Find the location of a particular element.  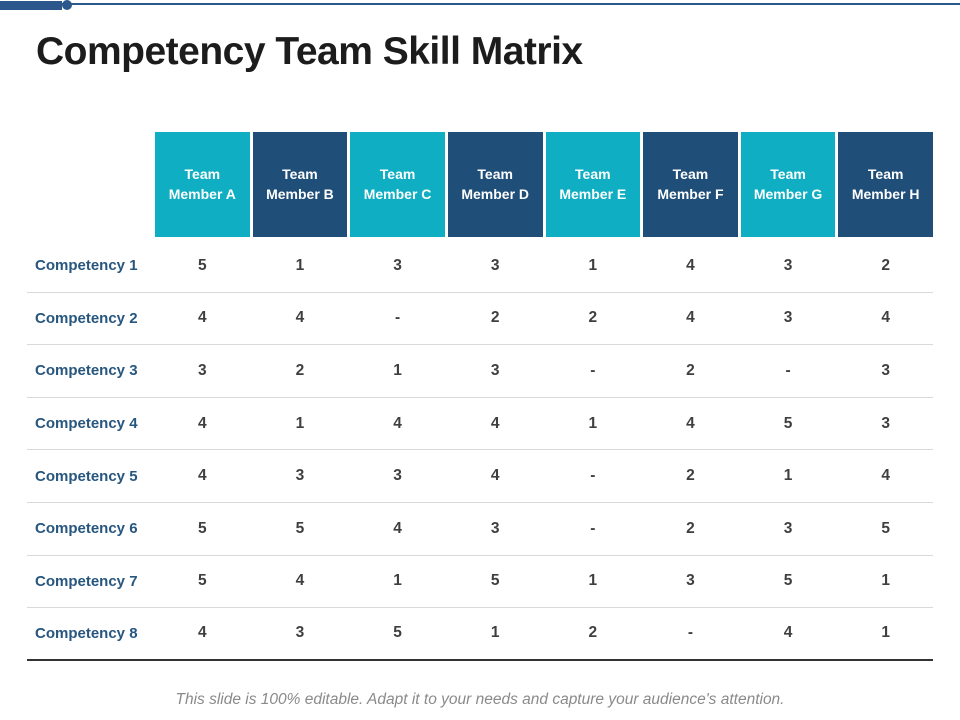

row-label: Competency 5 is located at coordinates (86, 476).